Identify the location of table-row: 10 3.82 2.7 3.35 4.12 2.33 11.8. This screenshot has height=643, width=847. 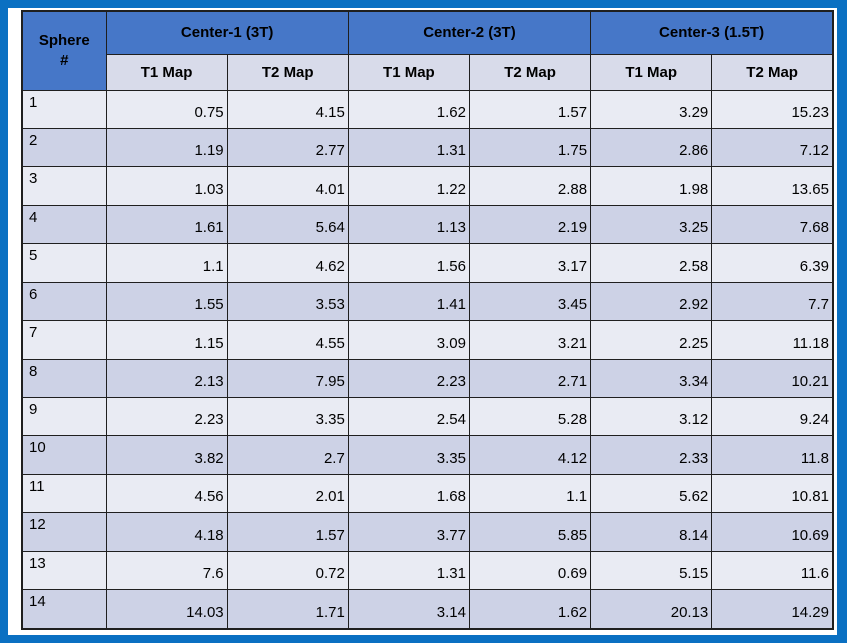
(427, 455).